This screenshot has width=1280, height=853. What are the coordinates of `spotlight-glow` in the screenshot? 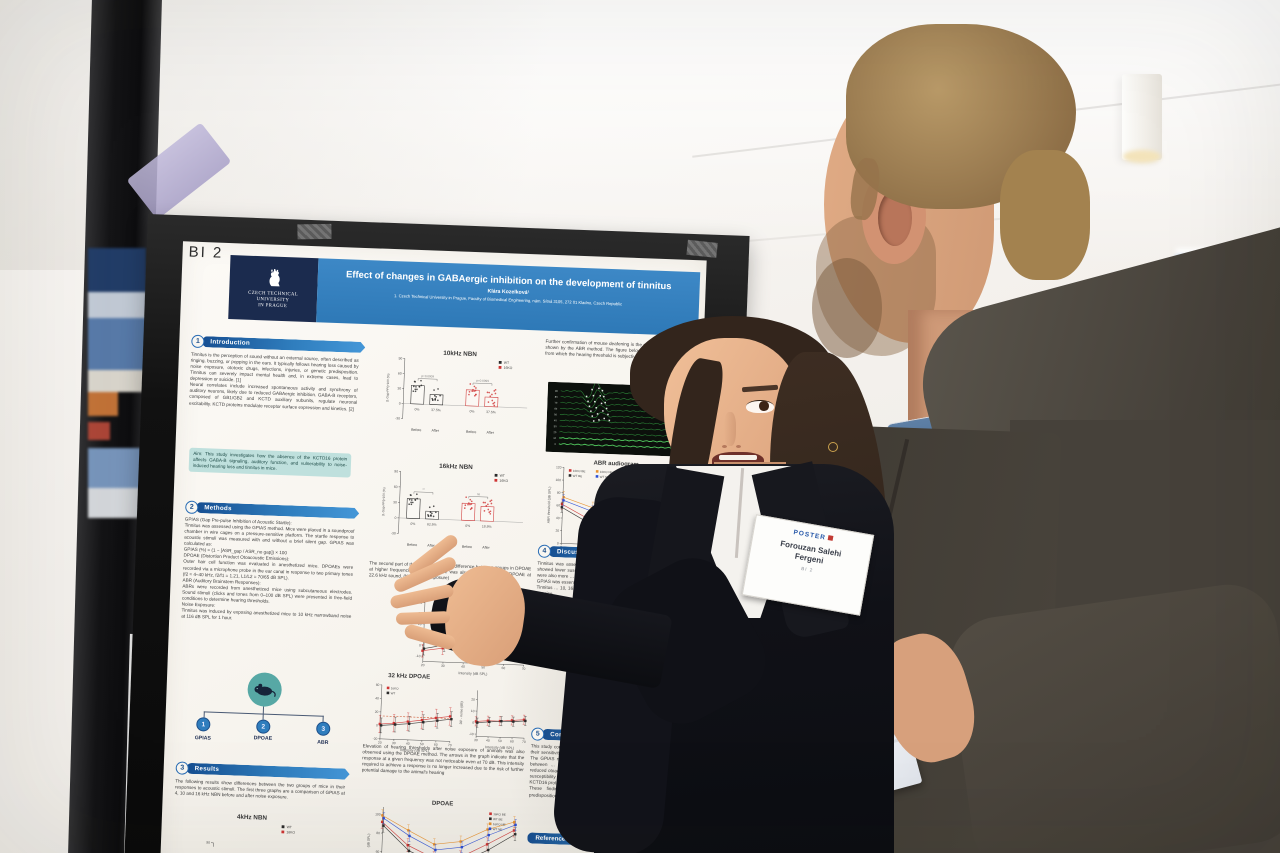 It's located at (1142, 156).